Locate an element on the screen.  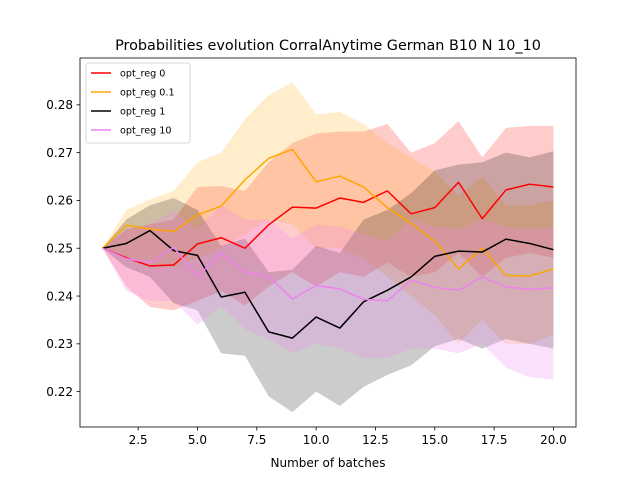
y-tick-label: 0.23 is located at coordinates (59, 344).